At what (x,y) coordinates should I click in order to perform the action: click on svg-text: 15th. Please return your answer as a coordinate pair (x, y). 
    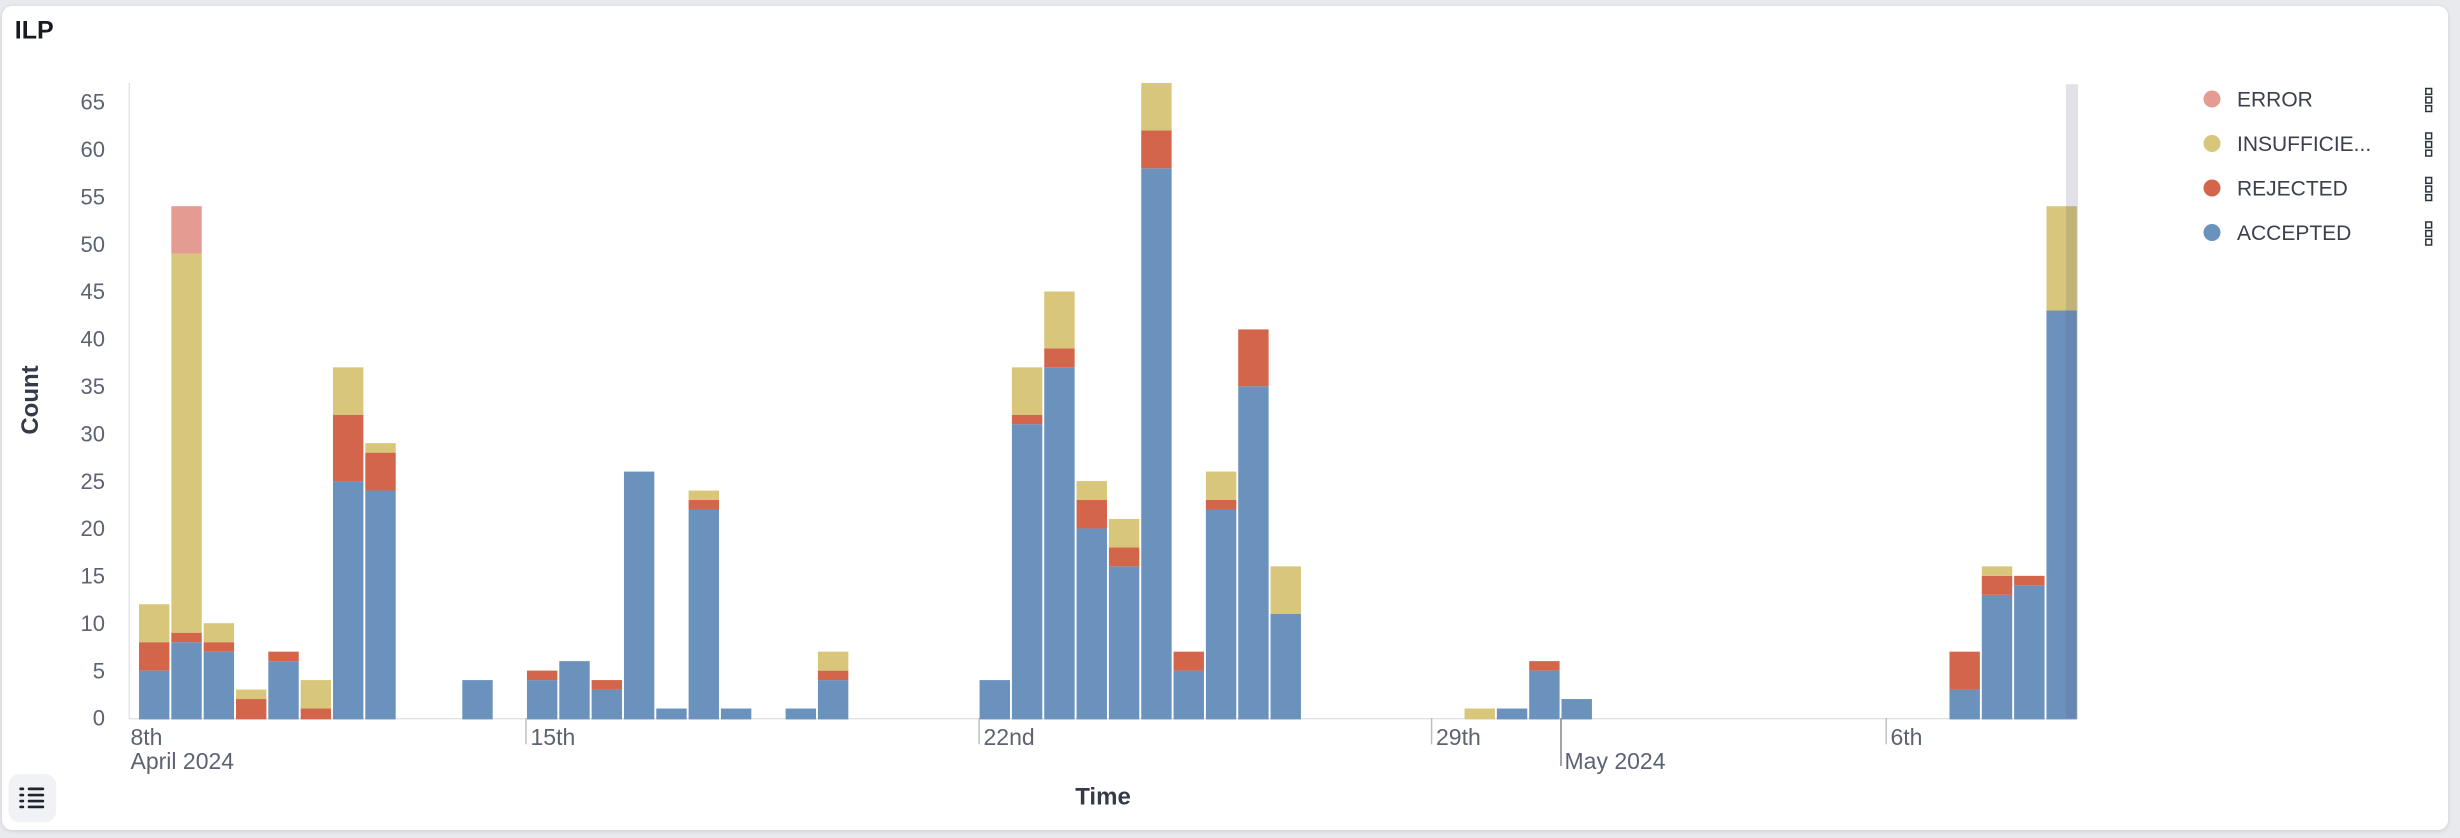
    Looking at the image, I should click on (553, 737).